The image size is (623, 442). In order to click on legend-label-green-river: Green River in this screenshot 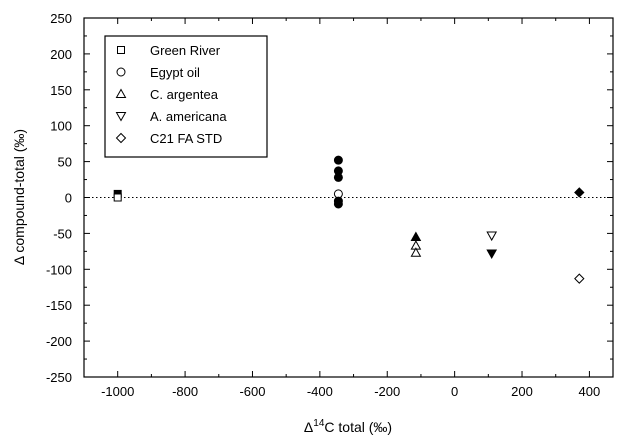, I will do `click(185, 50)`.